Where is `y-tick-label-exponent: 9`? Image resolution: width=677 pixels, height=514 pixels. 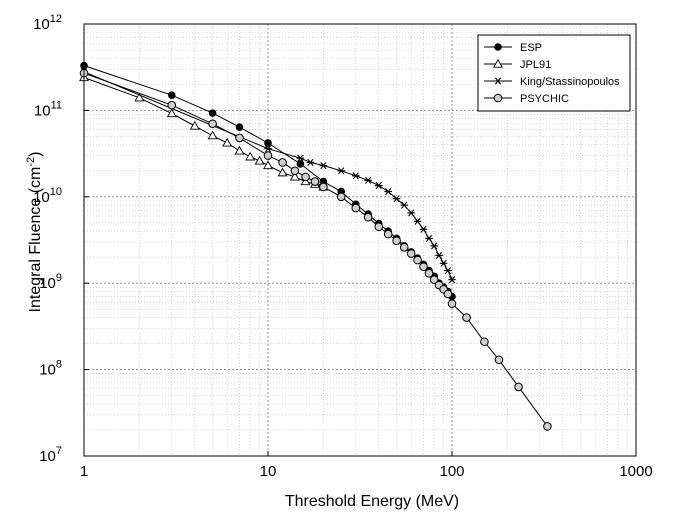
y-tick-label-exponent: 9 is located at coordinates (59, 278).